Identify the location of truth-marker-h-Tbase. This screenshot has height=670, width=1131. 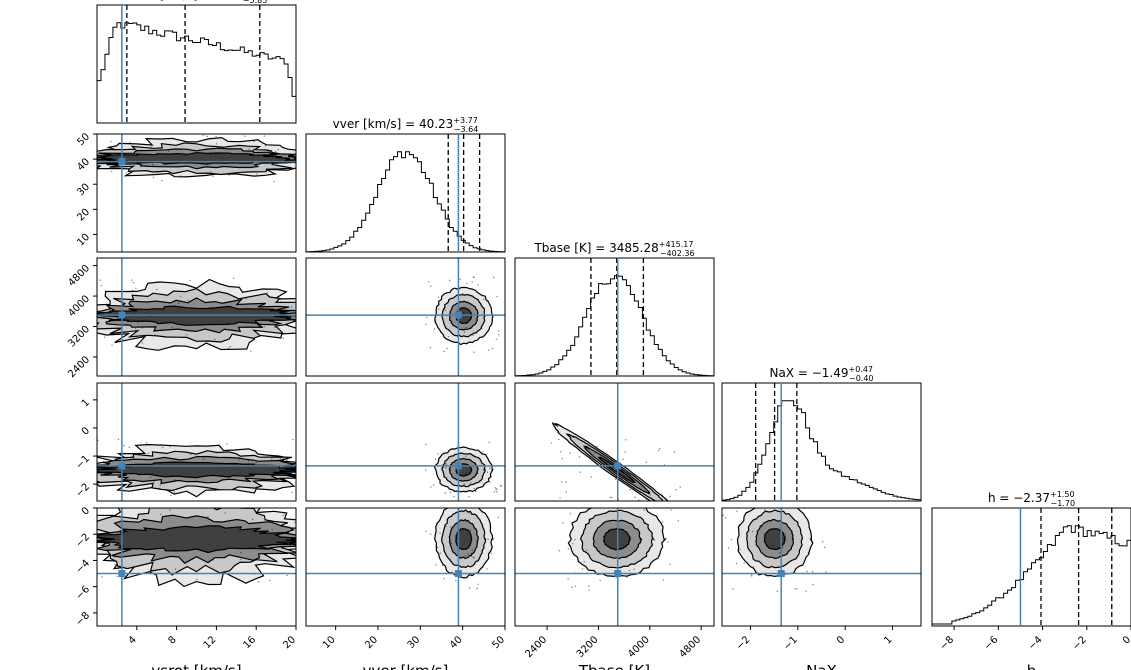
(618, 574).